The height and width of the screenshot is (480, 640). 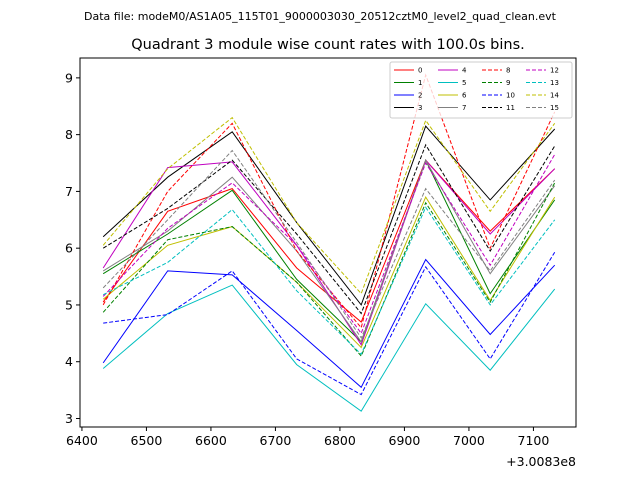 What do you see at coordinates (69, 304) in the screenshot?
I see `y-tick-label: 5` at bounding box center [69, 304].